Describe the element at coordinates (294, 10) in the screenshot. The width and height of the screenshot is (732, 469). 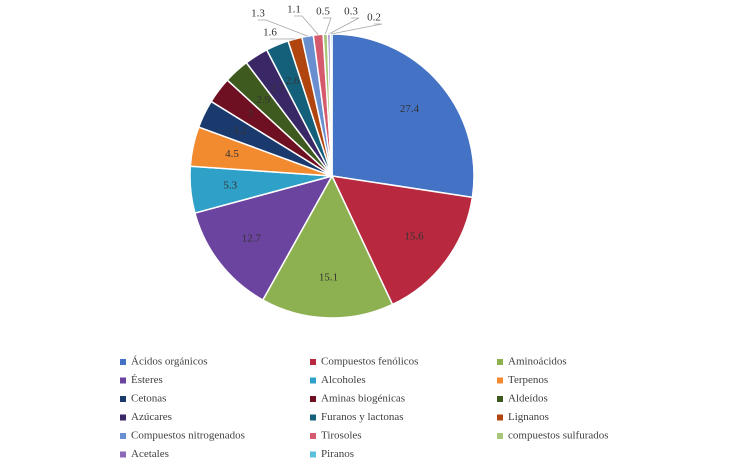
I see `data-label: 1.1` at that location.